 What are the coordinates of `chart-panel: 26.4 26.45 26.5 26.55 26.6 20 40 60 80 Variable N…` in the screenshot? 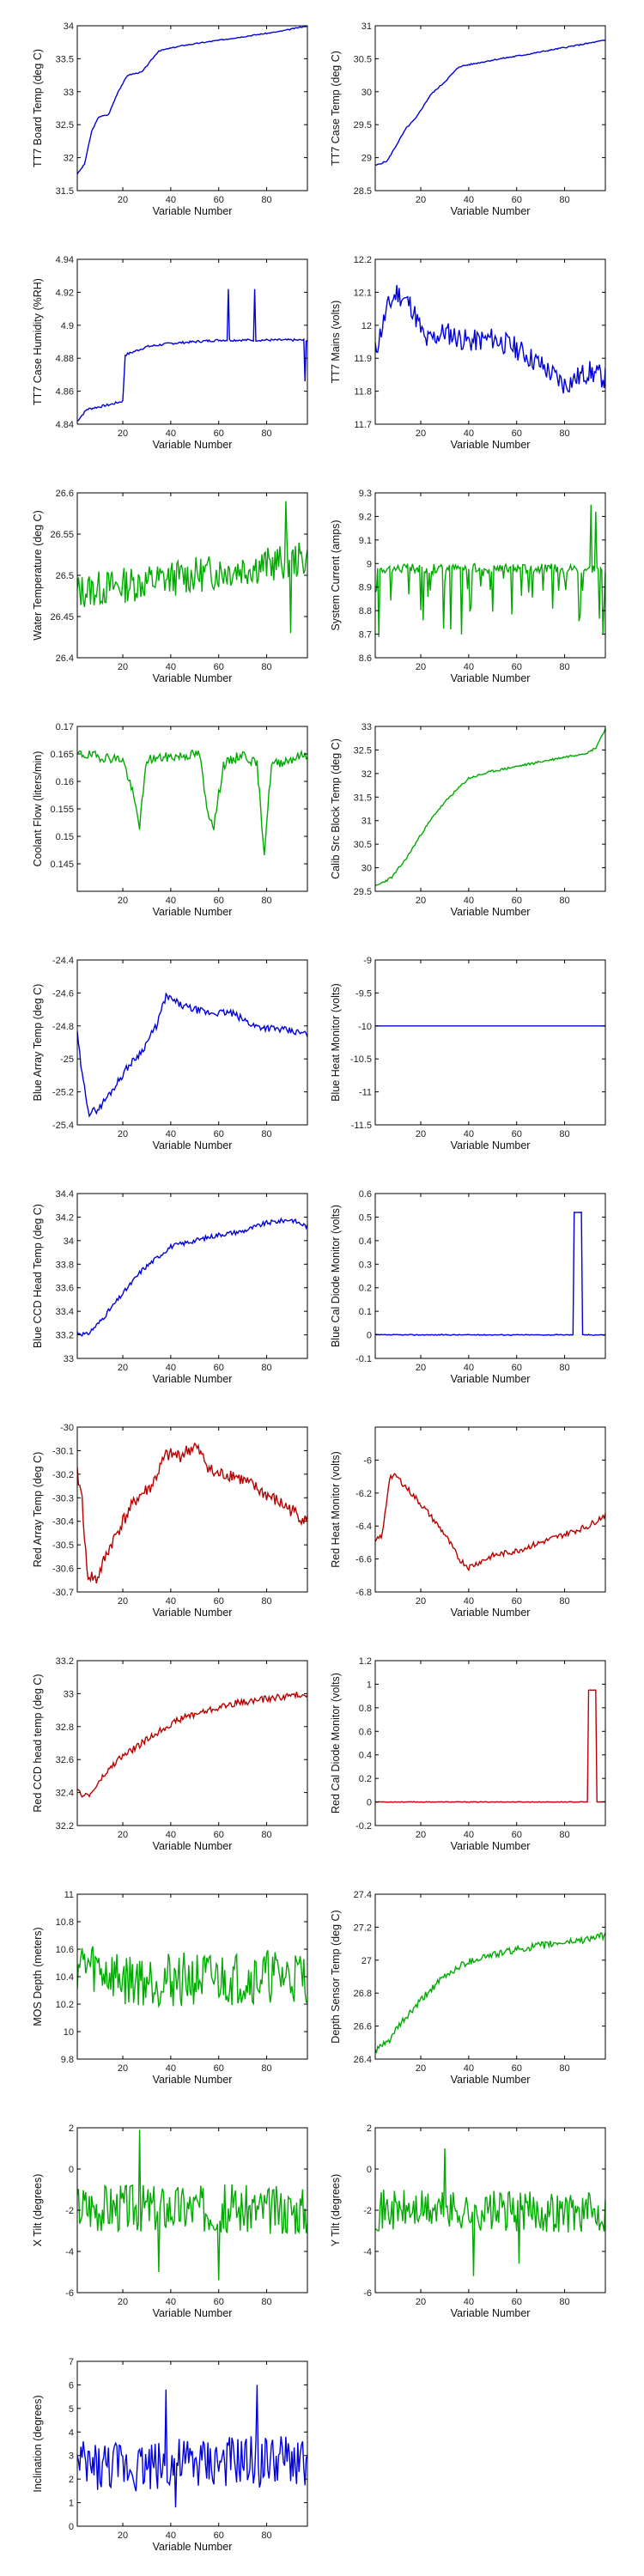 It's located at (170, 587).